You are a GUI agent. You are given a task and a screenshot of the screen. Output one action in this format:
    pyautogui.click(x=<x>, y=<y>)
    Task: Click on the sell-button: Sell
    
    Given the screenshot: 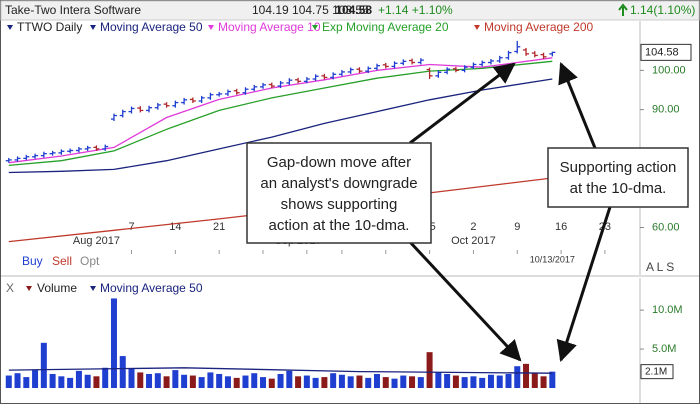 What is the action you would take?
    pyautogui.click(x=62, y=261)
    